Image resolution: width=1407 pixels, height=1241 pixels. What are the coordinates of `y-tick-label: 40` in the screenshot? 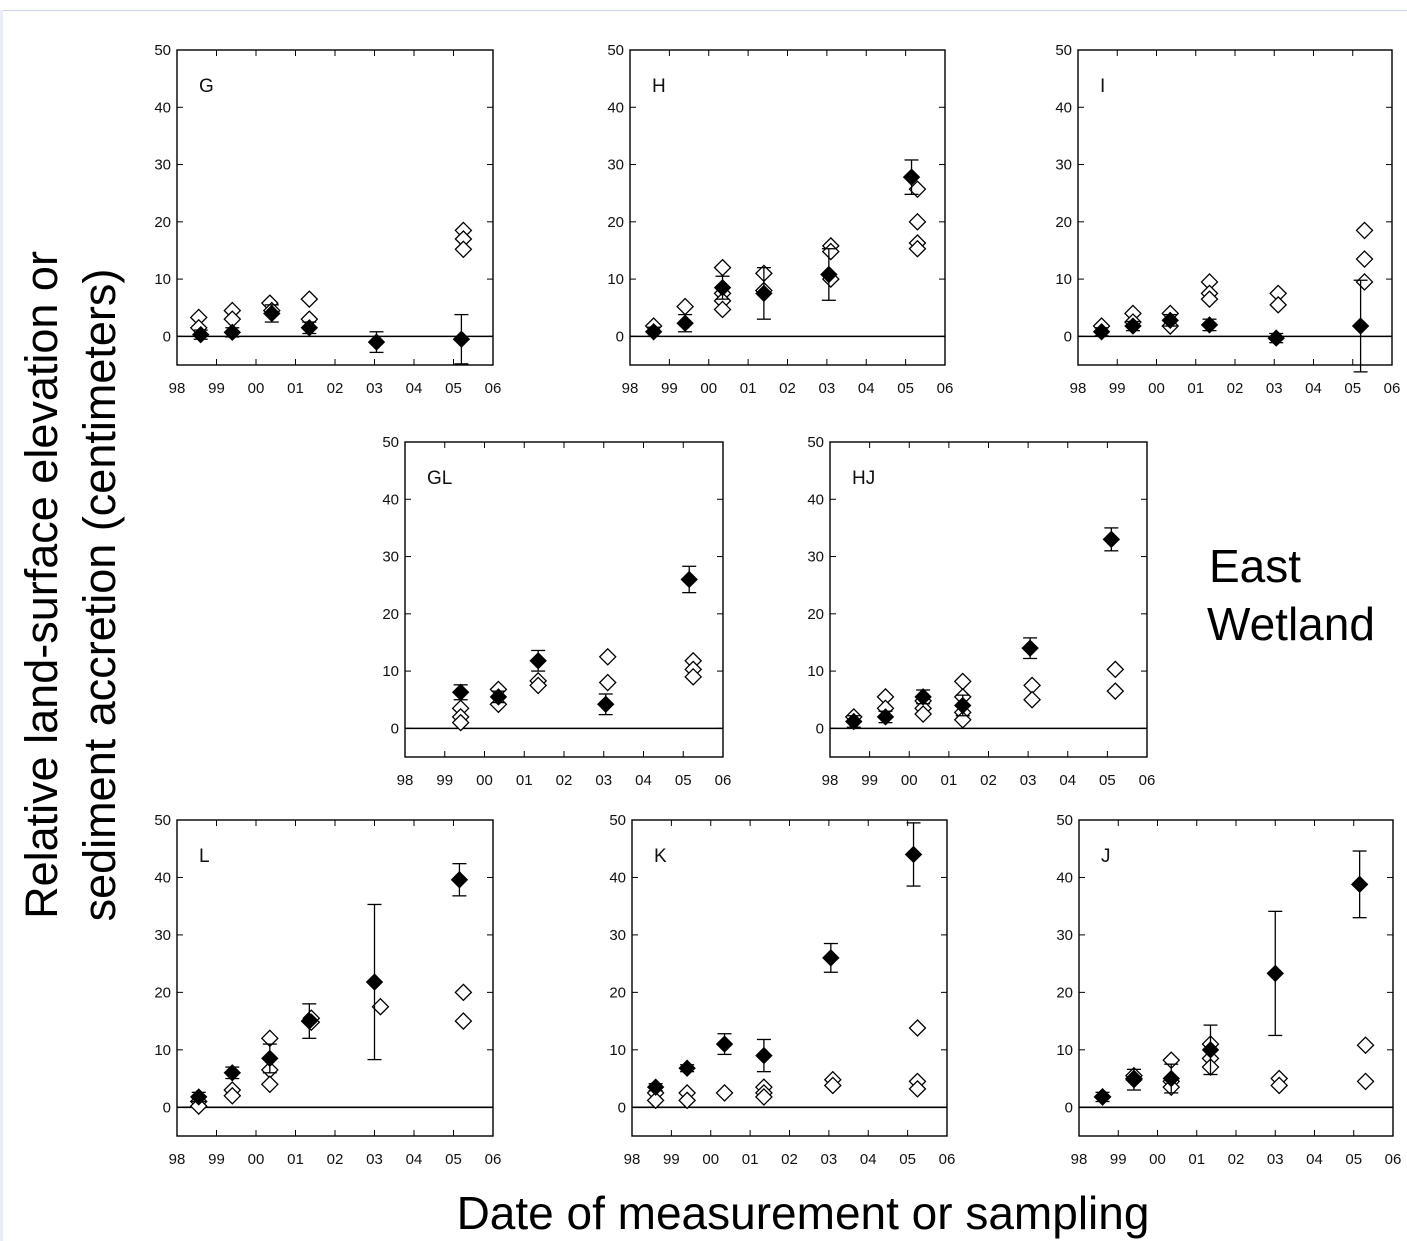 It's located at (162, 877).